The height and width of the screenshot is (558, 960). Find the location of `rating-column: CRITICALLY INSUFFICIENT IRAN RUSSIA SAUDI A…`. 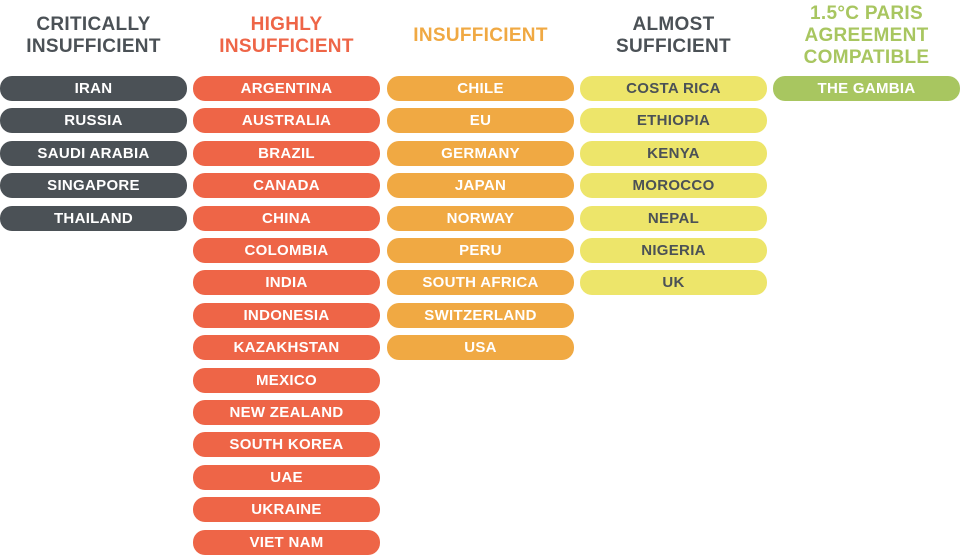

rating-column: CRITICALLY INSUFFICIENT IRAN RUSSIA SAUDI A… is located at coordinates (93, 115).